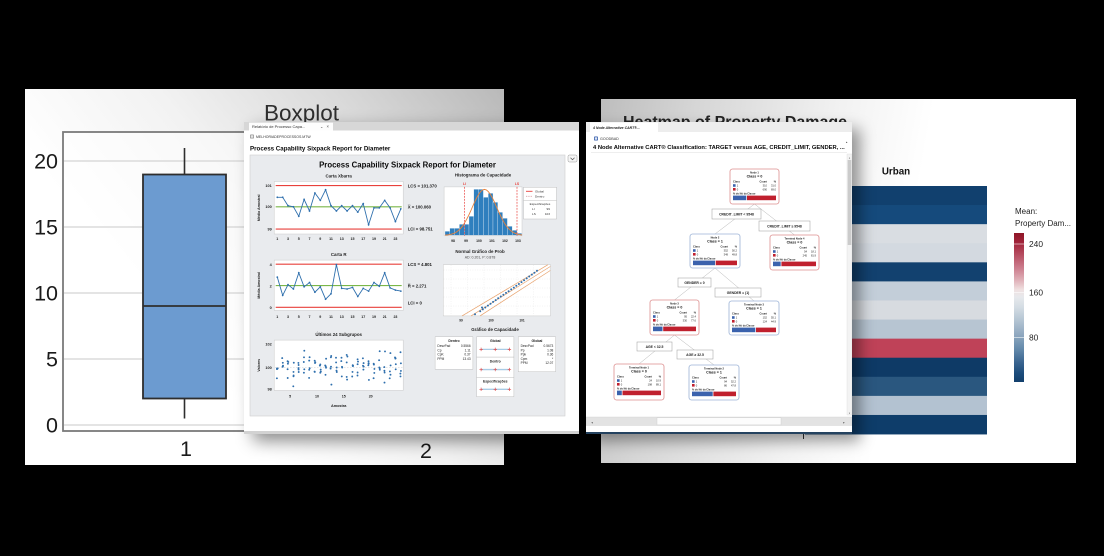  Describe the element at coordinates (423, 185) in the screenshot. I see `svg-text: LCS = 101.370` at that location.